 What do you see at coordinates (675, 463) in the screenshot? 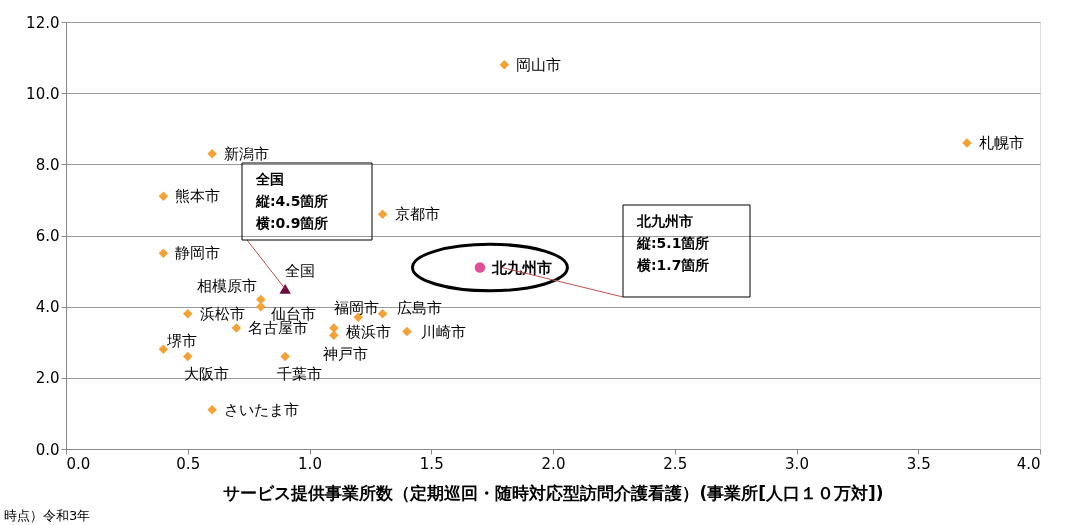
I see `x-tick-label: 2.5` at bounding box center [675, 463].